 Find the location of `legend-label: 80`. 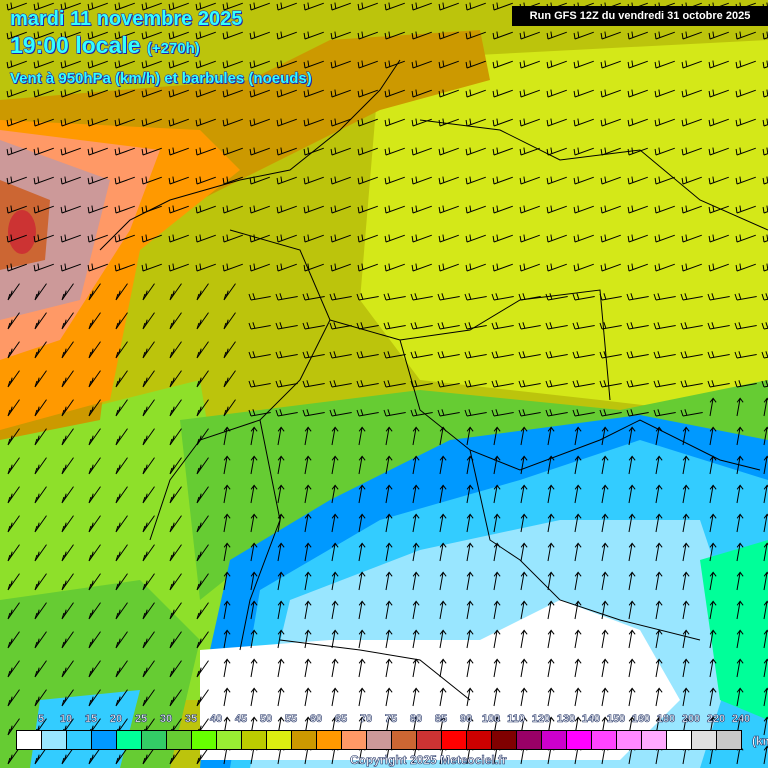

legend-label: 80 is located at coordinates (416, 719).